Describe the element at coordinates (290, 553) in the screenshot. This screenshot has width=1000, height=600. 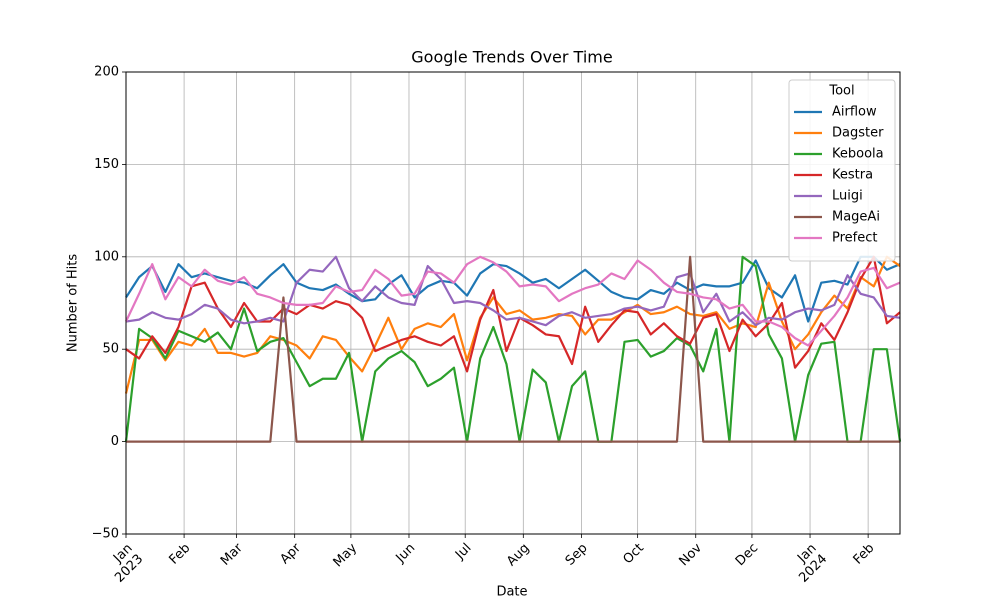
I see `x-tick-label: Apr` at that location.